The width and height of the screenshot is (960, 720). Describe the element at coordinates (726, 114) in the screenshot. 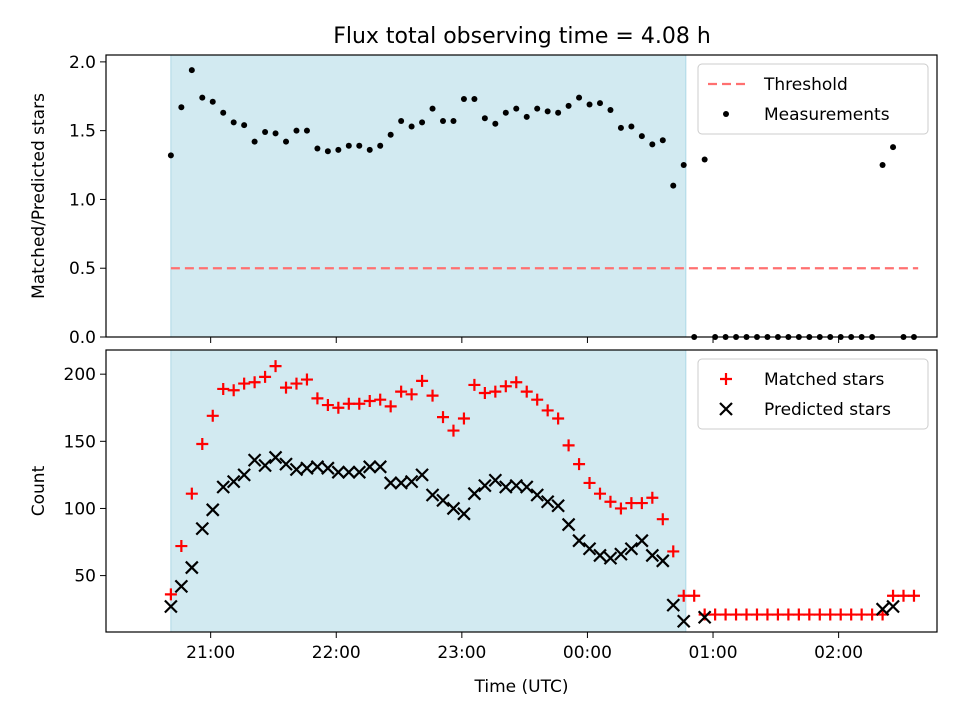

I see `legend-measurement-swatch` at that location.